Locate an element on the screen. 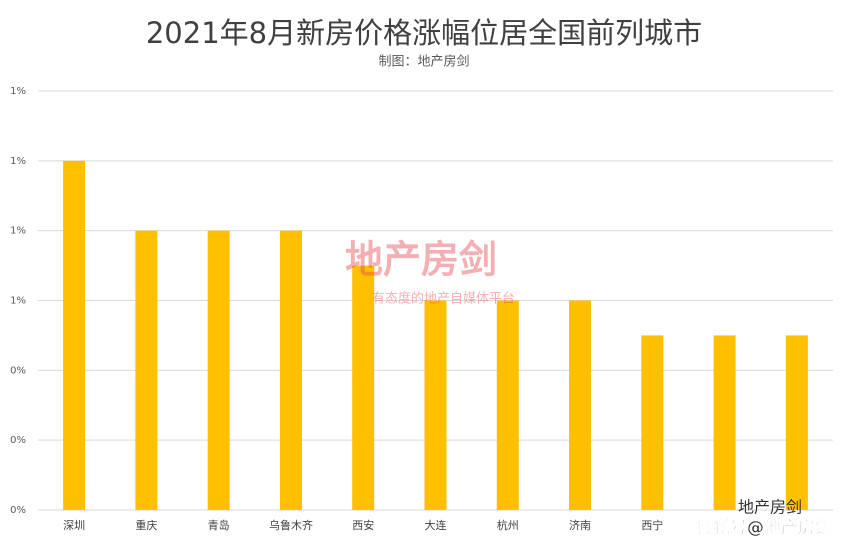 This screenshot has height=551, width=852. account-name: 地产房剑 is located at coordinates (770, 507).